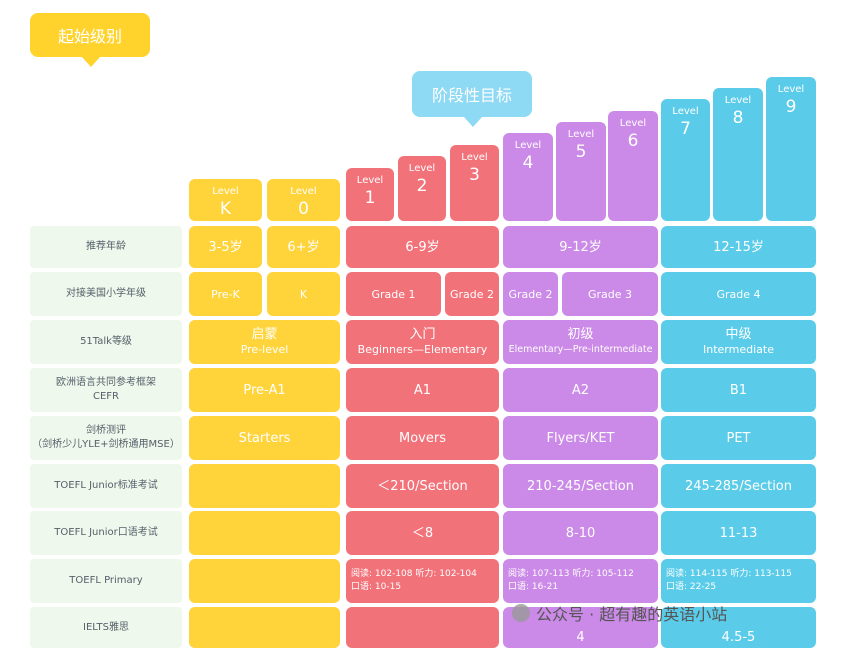 The height and width of the screenshot is (648, 846). Describe the element at coordinates (738, 154) in the screenshot. I see `level-8-tile: Level 8` at that location.